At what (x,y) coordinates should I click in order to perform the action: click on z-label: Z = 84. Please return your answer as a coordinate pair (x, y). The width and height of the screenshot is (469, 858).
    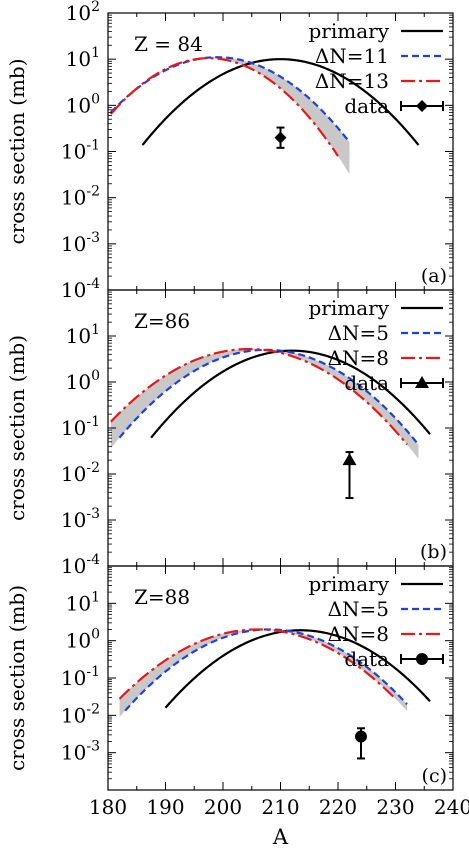
    Looking at the image, I should click on (168, 44).